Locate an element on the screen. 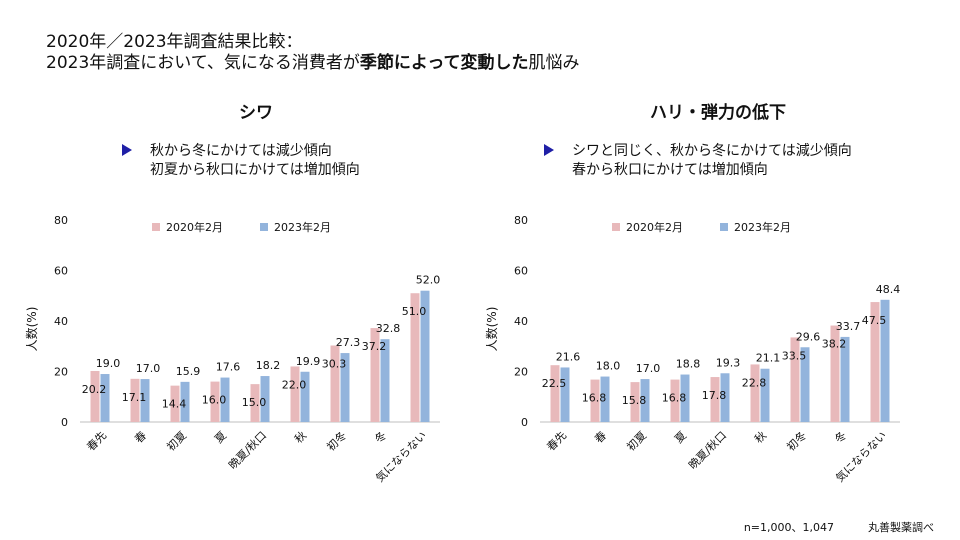  legend-label: 2023年2月 is located at coordinates (762, 227).